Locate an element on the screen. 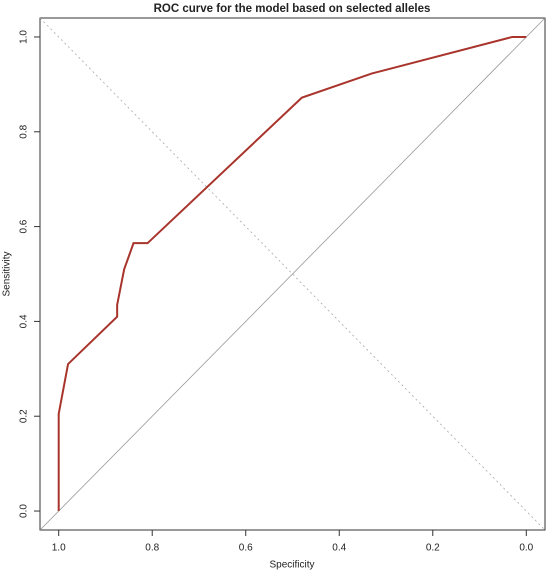  y-tick-label: 1.0 is located at coordinates (24, 37).